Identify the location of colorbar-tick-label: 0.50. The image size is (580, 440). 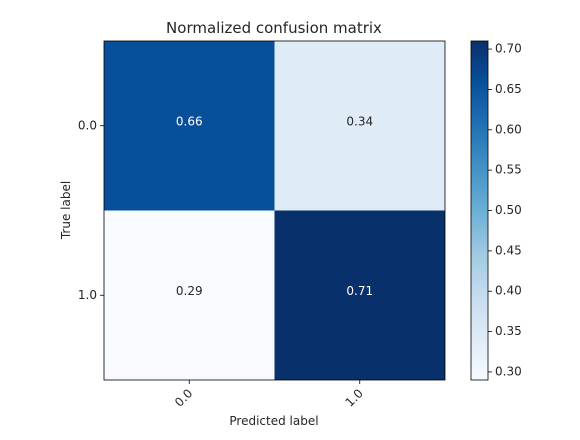
(508, 210).